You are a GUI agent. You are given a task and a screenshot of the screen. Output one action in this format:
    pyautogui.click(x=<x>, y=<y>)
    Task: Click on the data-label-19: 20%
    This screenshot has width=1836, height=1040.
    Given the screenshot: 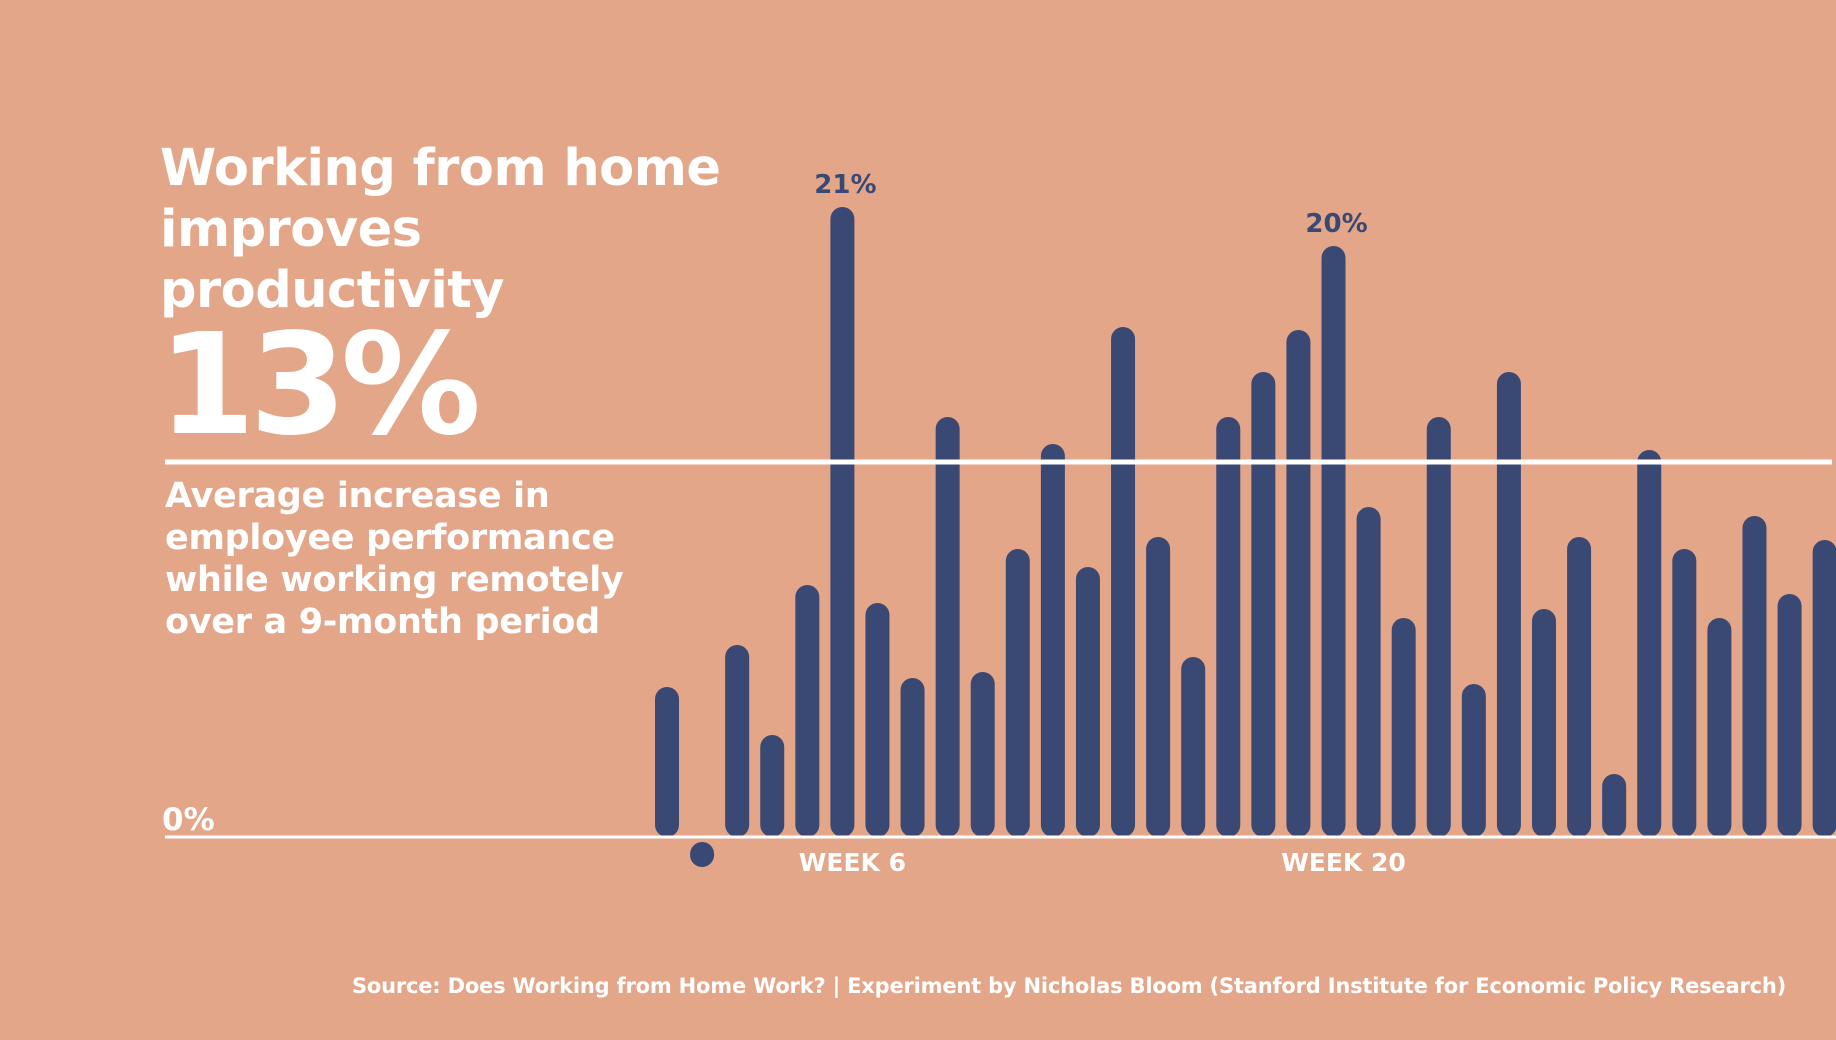 What is the action you would take?
    pyautogui.click(x=1336, y=224)
    